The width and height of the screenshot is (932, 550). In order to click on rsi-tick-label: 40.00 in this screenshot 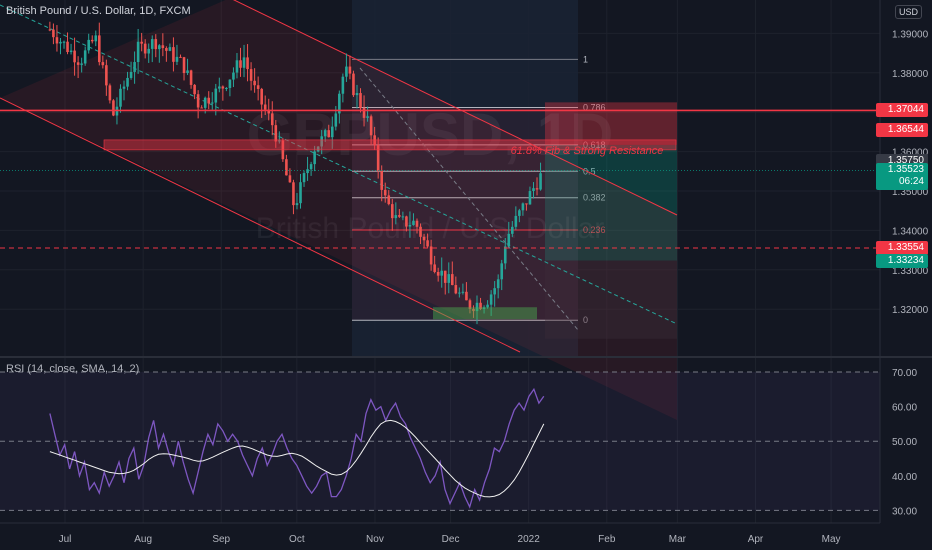, I will do `click(904, 477)`.